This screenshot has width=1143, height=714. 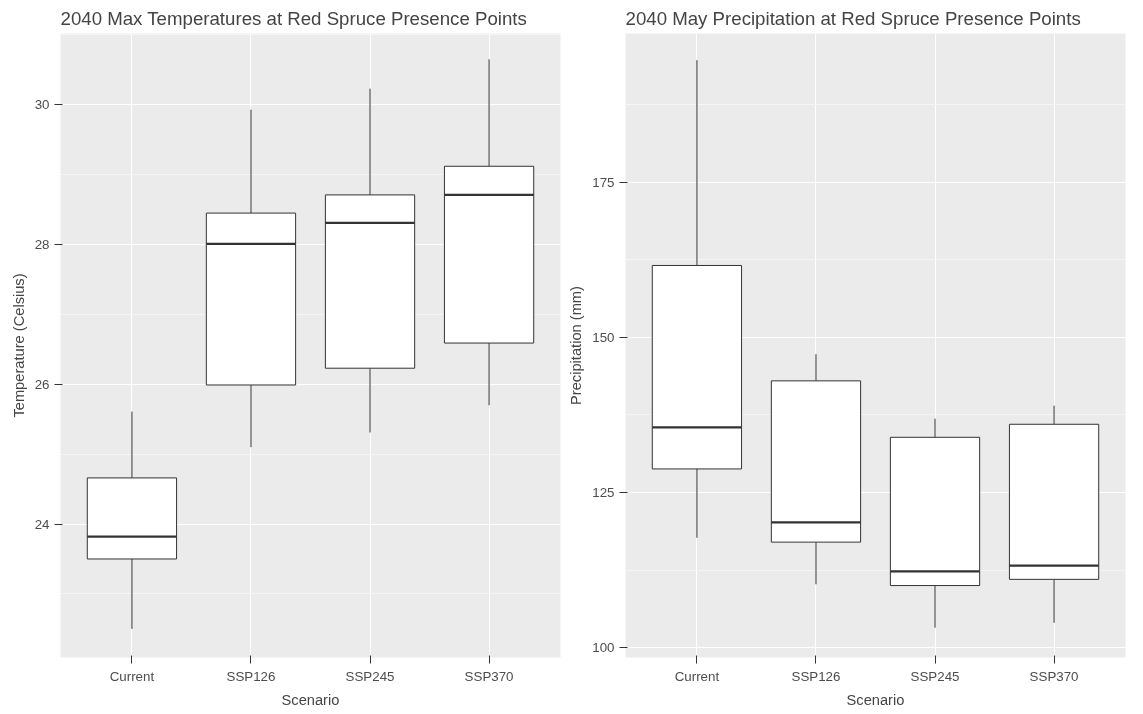 I want to click on y-tick-label: 100, so click(x=603, y=648).